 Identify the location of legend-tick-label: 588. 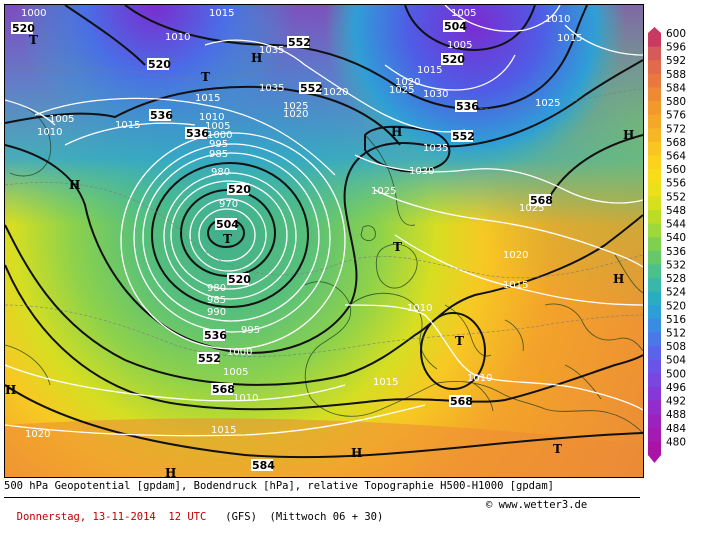
(676, 75).